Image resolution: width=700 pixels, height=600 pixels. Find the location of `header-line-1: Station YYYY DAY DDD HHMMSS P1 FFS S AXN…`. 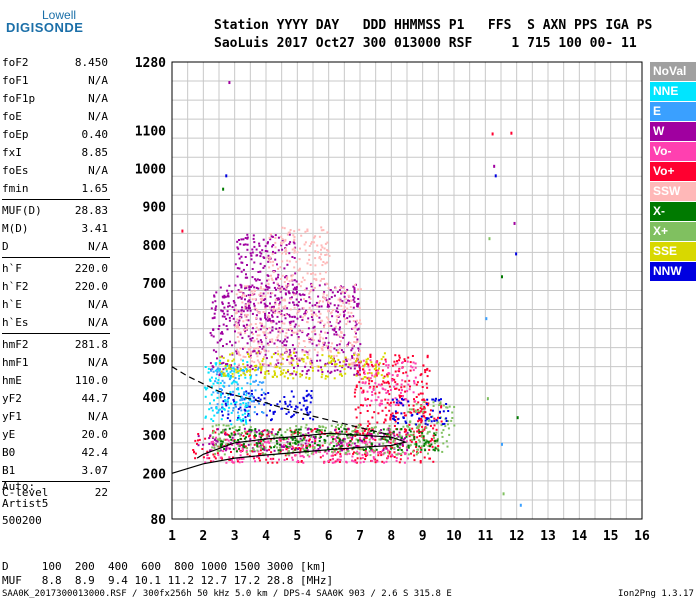

header-line-1: Station YYYY DAY DDD HHMMSS P1 FFS S AXN… is located at coordinates (433, 25).